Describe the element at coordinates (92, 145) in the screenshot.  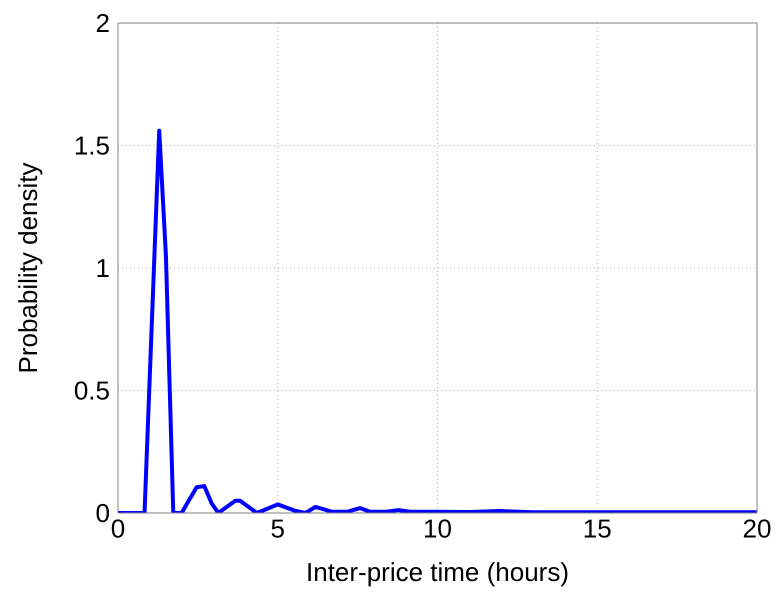
I see `y-tick-label: 1.5` at that location.